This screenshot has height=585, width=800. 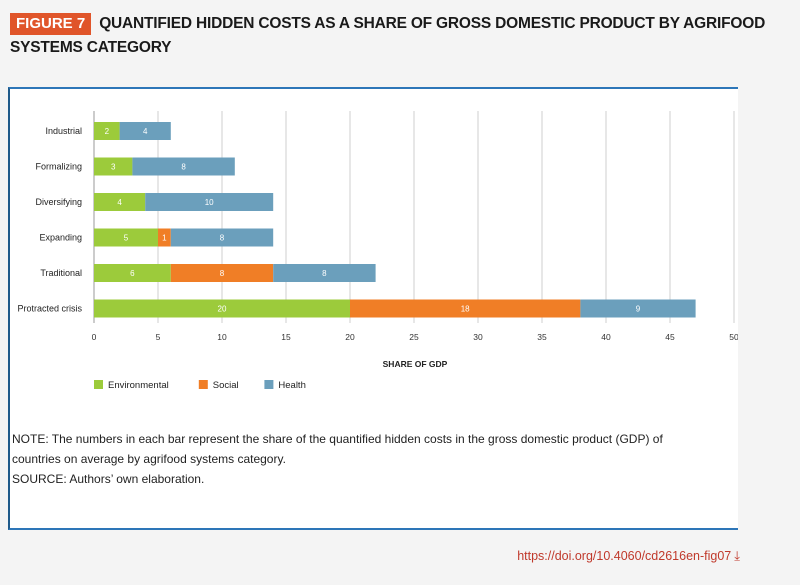 I want to click on data-label: 1, so click(x=164, y=238).